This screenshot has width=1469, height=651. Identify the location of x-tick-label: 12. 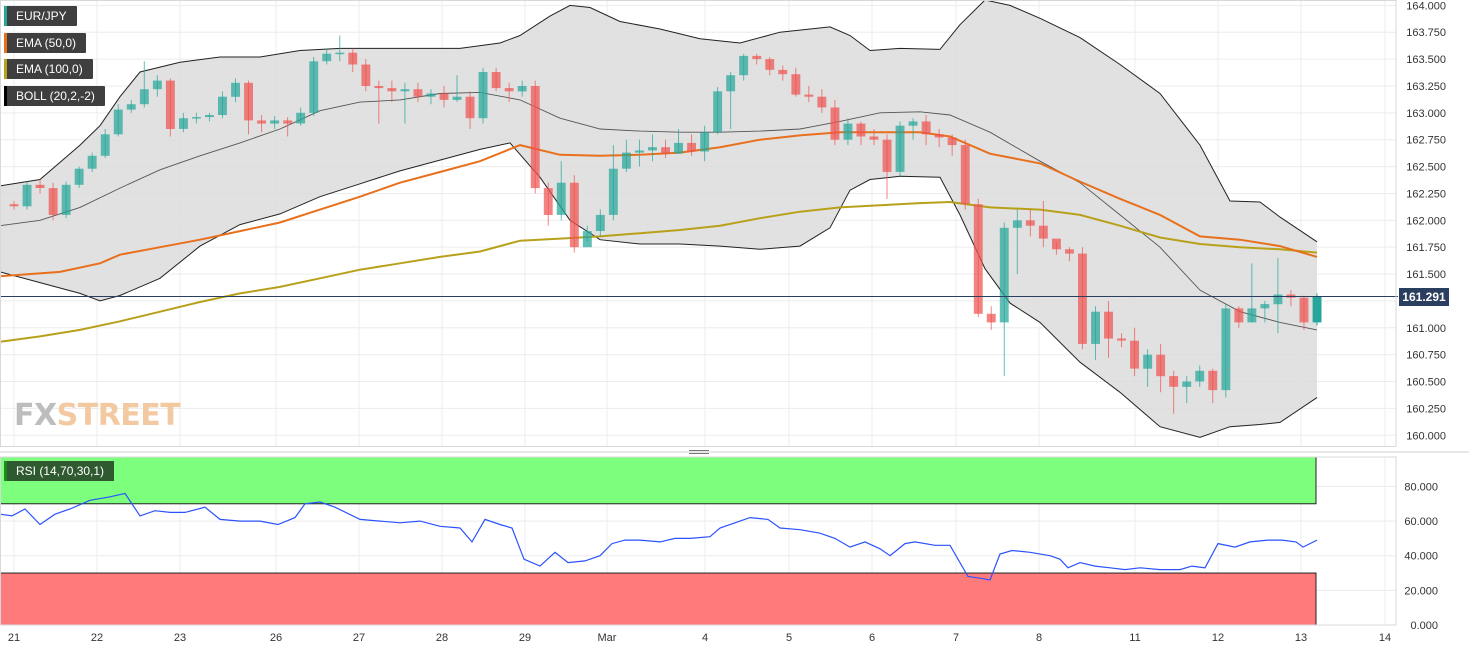
(1218, 638).